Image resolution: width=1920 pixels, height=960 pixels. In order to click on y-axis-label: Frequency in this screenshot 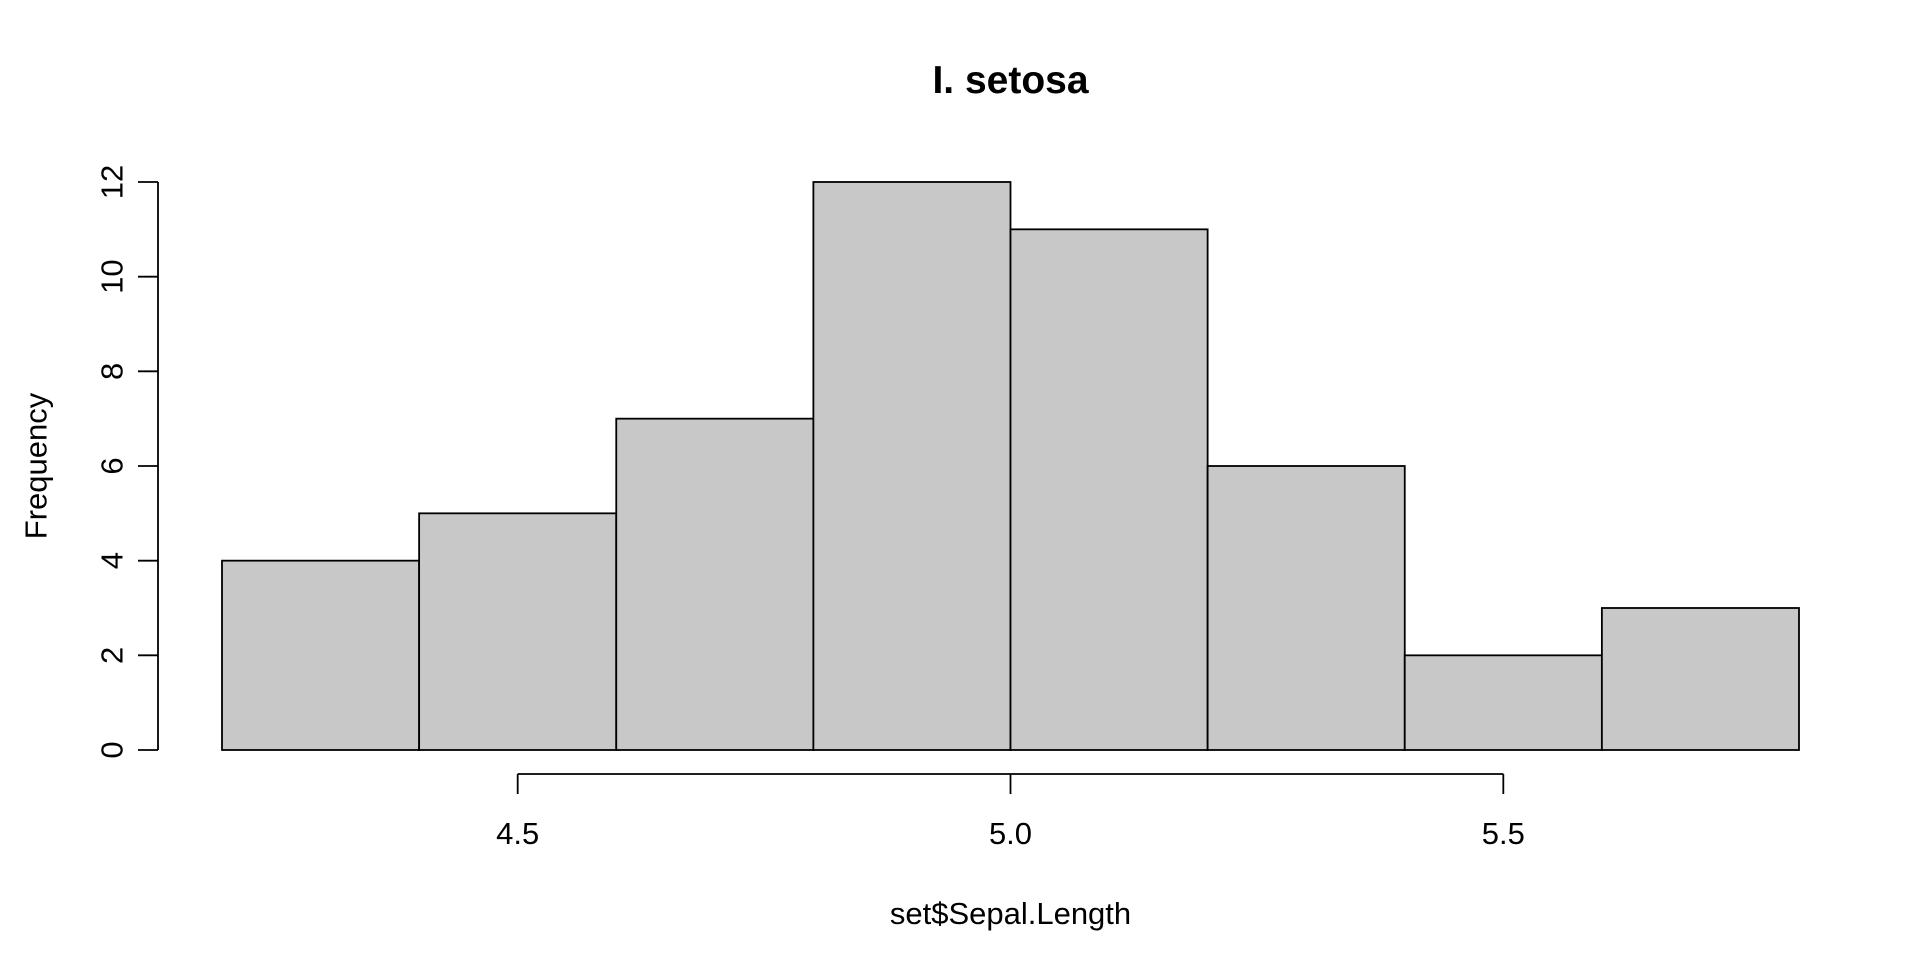, I will do `click(36, 465)`.